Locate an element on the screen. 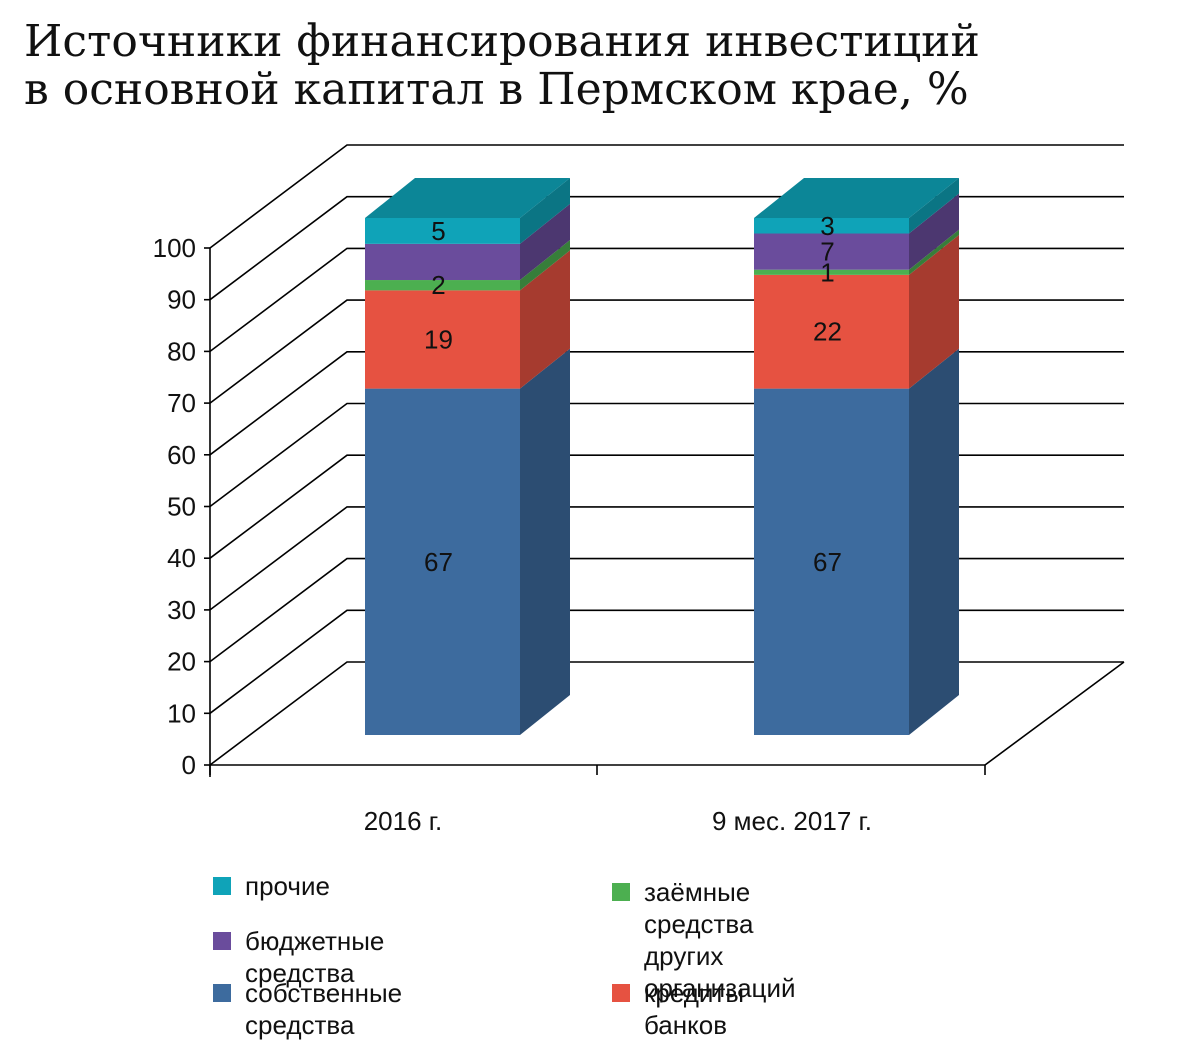 The width and height of the screenshot is (1200, 1058). data-label: 3 is located at coordinates (827, 226).